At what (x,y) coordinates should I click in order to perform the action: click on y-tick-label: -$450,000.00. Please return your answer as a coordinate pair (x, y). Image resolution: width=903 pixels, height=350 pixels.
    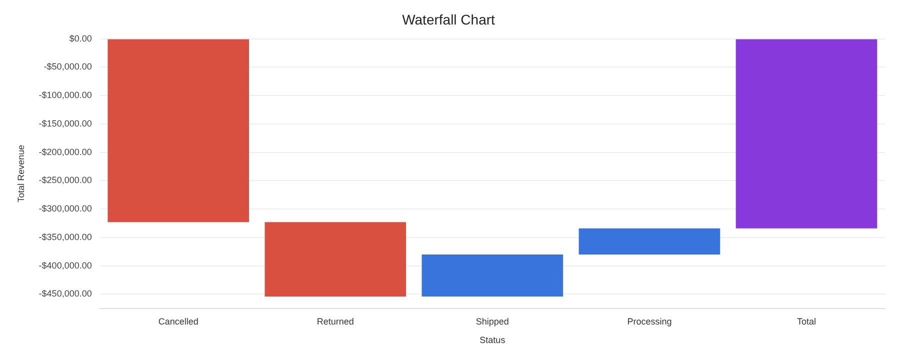
    Looking at the image, I should click on (65, 293).